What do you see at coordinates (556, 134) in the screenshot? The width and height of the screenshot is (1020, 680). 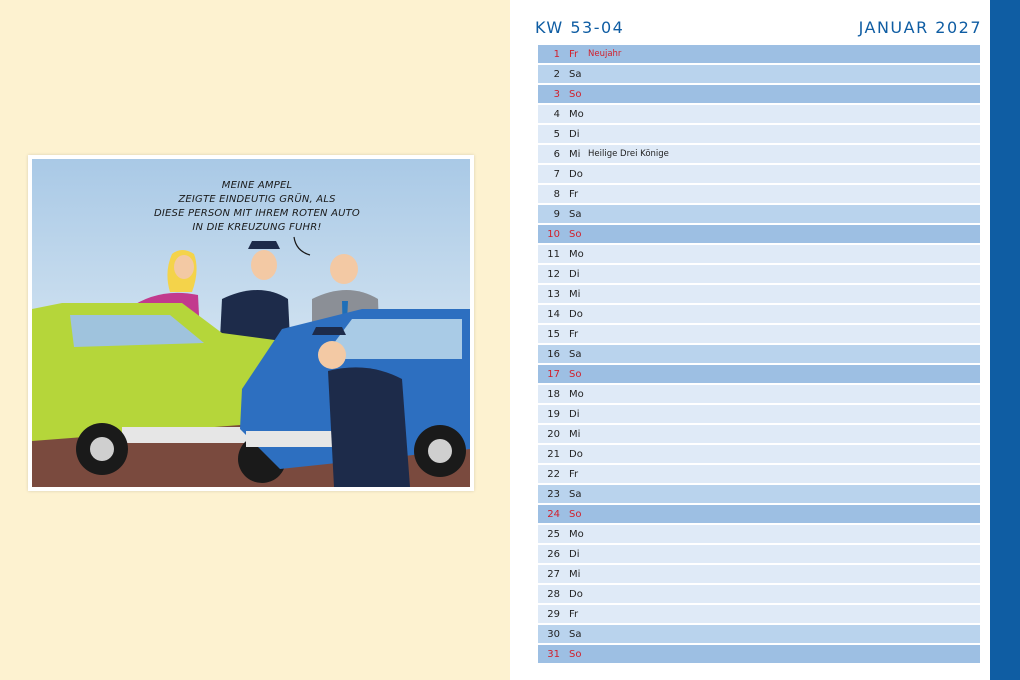 I see `day-number: 5` at bounding box center [556, 134].